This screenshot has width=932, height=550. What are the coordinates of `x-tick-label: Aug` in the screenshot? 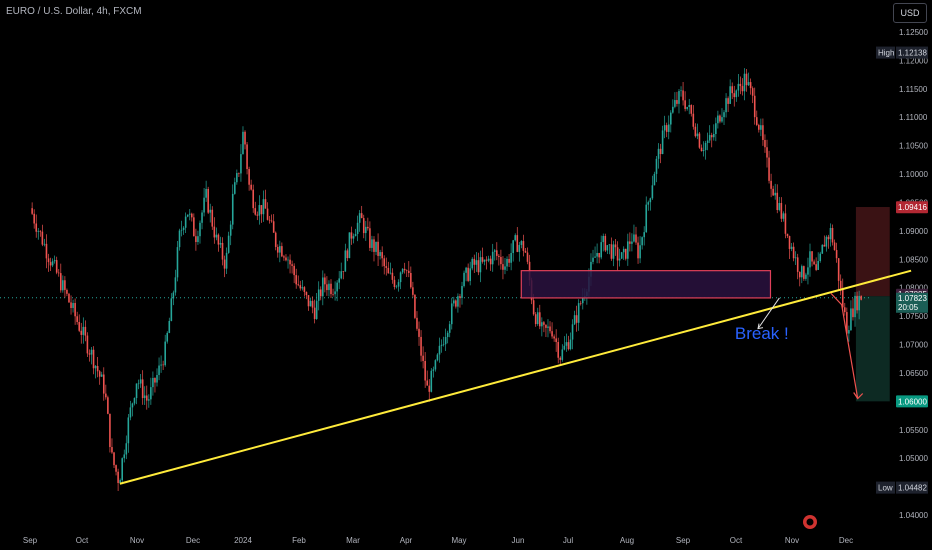 It's located at (627, 540).